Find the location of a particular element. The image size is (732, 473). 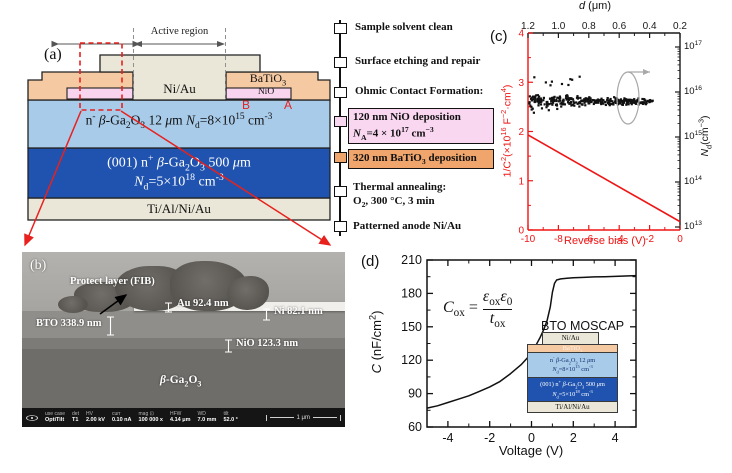

d-y-tick-label: 180 is located at coordinates (411, 293).